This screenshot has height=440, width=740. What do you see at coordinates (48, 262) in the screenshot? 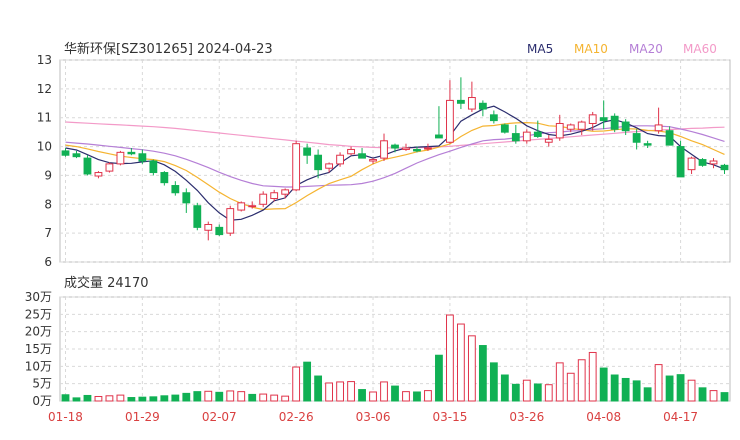
I see `price-tick-label: 6` at bounding box center [48, 262].